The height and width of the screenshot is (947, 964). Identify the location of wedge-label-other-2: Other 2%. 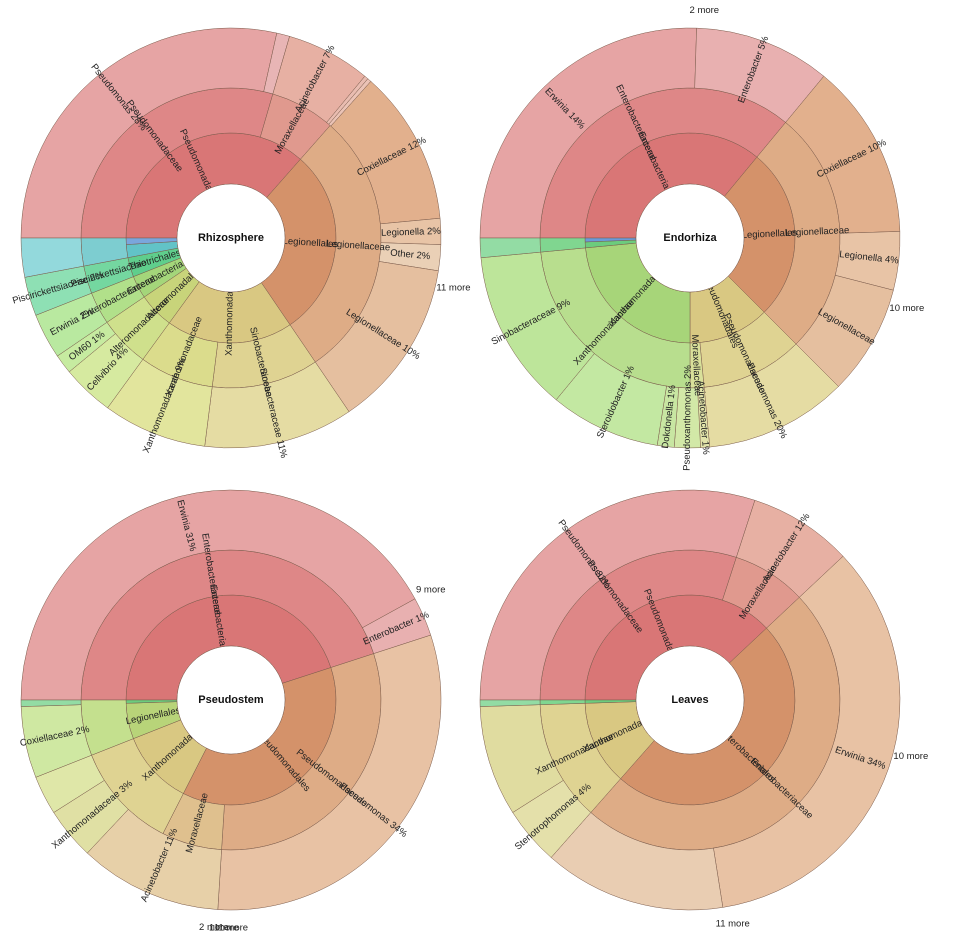
(411, 255).